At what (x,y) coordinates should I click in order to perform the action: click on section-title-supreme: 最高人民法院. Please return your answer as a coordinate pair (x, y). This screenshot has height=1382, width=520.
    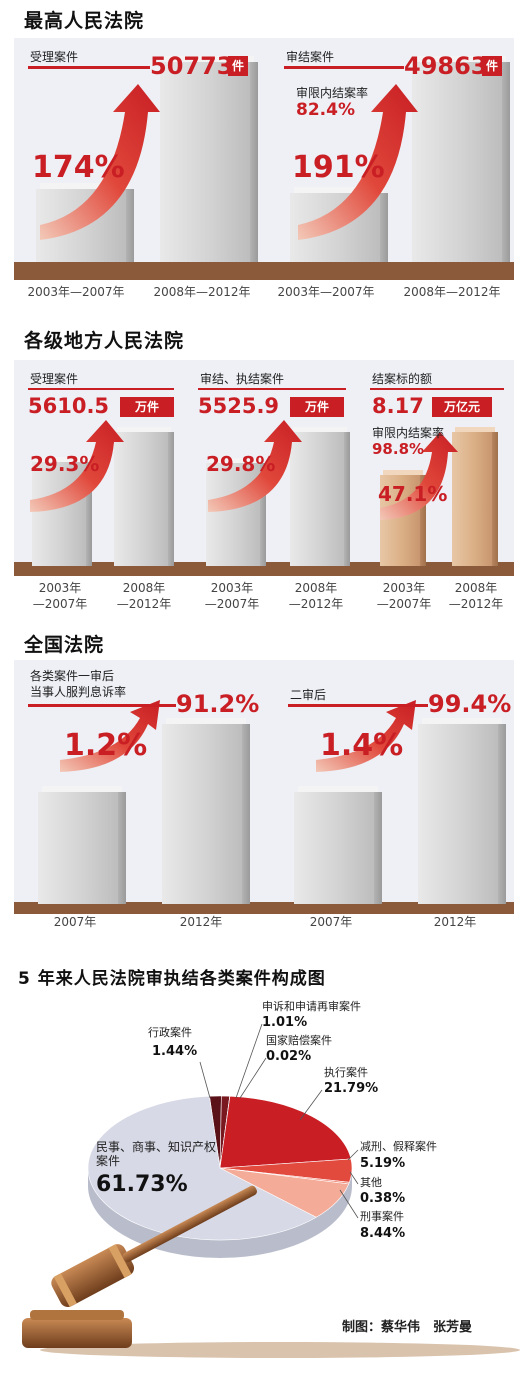
    Looking at the image, I should click on (84, 21).